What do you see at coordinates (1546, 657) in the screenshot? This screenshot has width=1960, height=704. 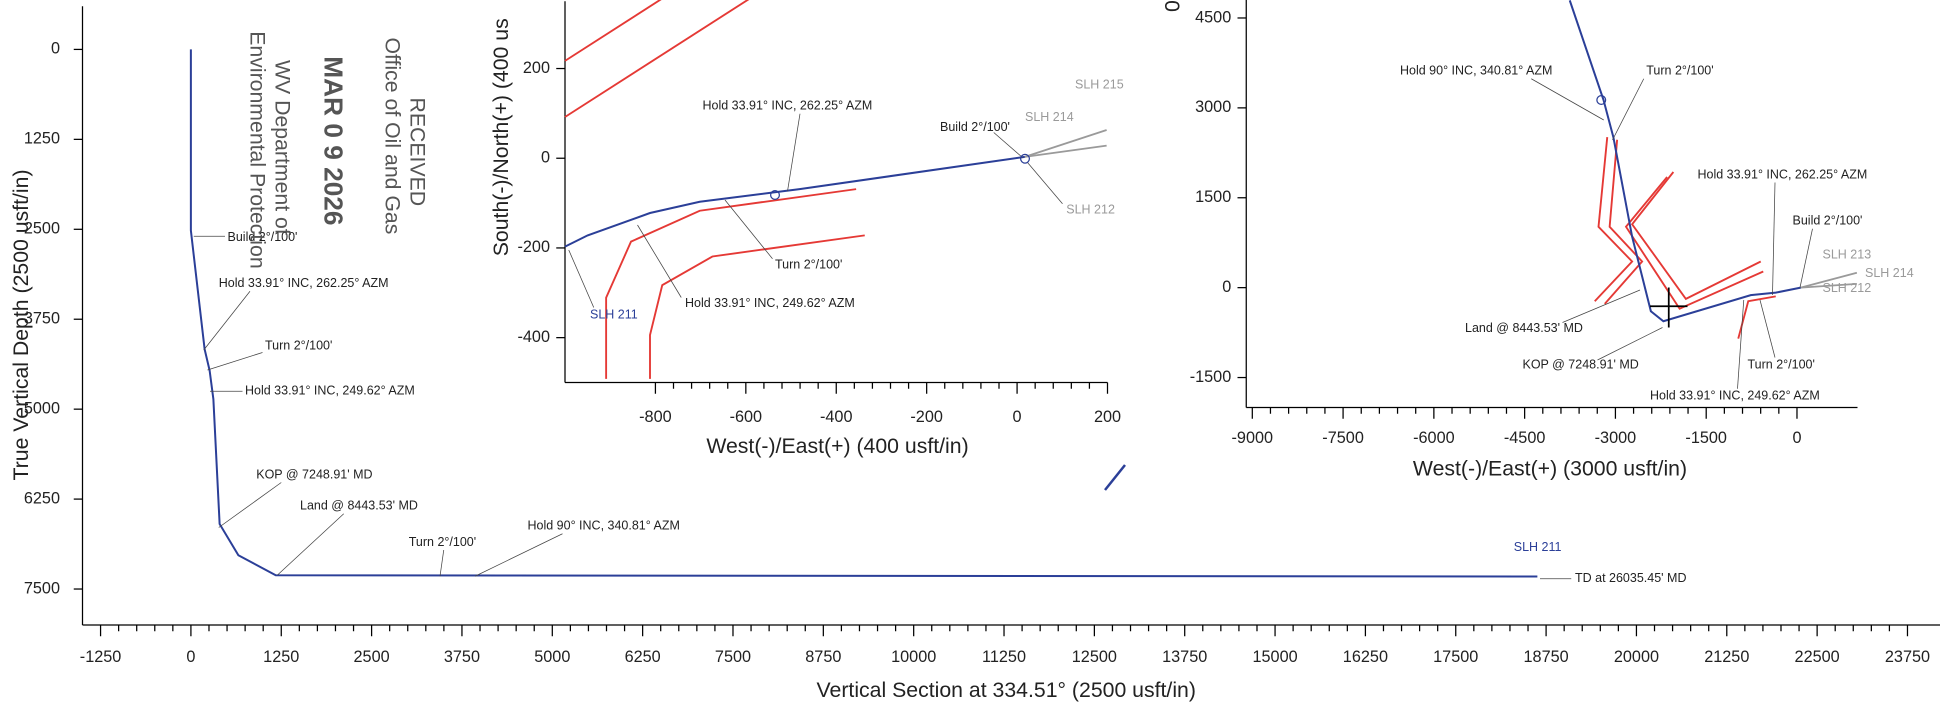 I see `x-tick-label: 18750` at bounding box center [1546, 657].